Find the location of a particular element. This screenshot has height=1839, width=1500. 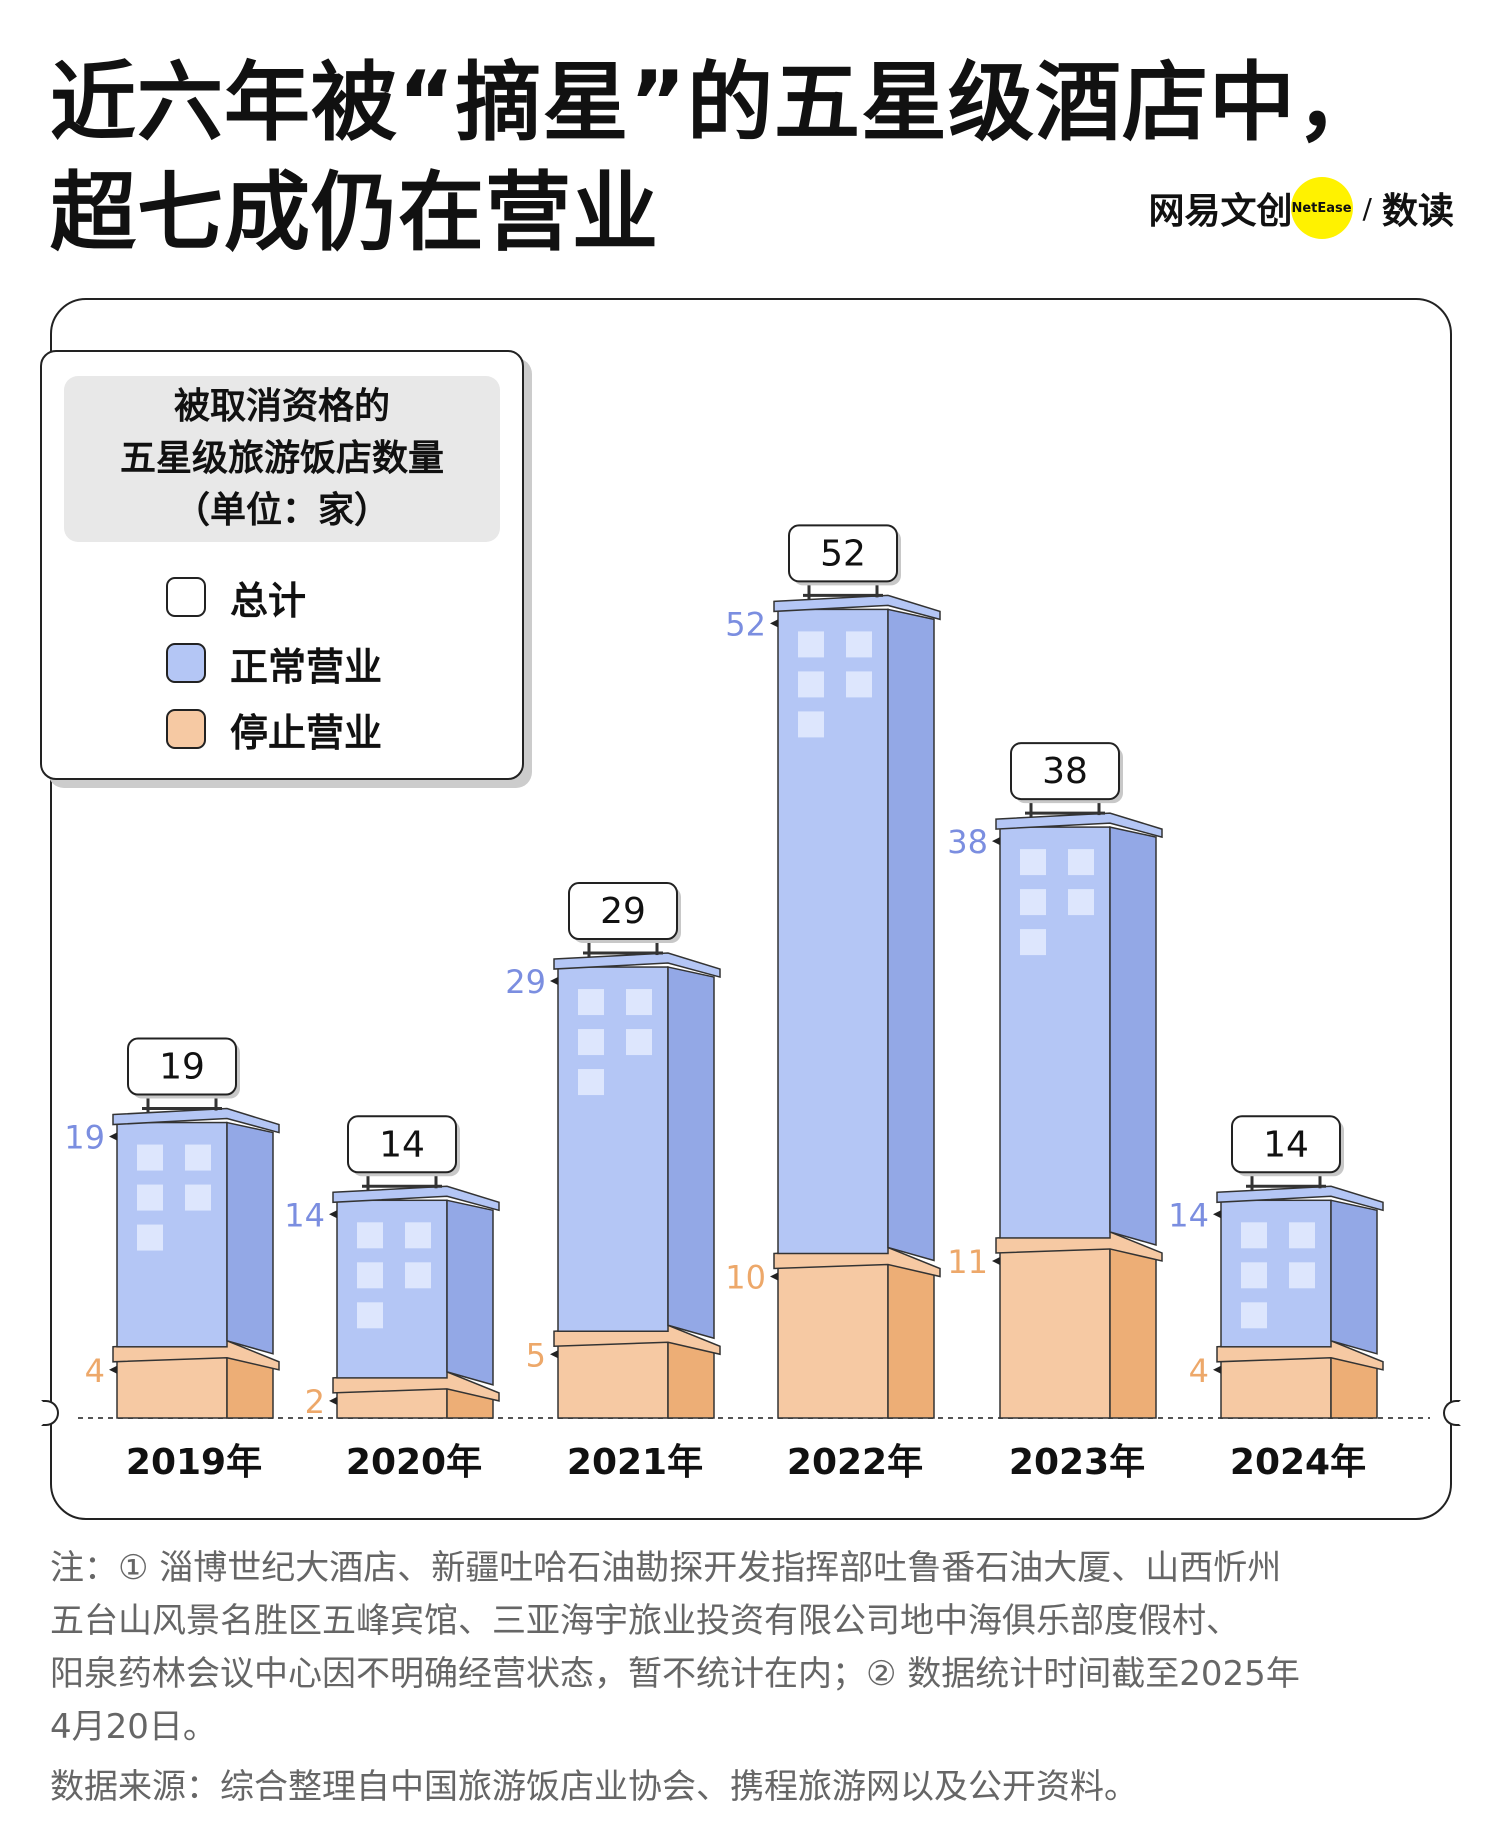

operating-value-label: 38 is located at coordinates (967, 842).